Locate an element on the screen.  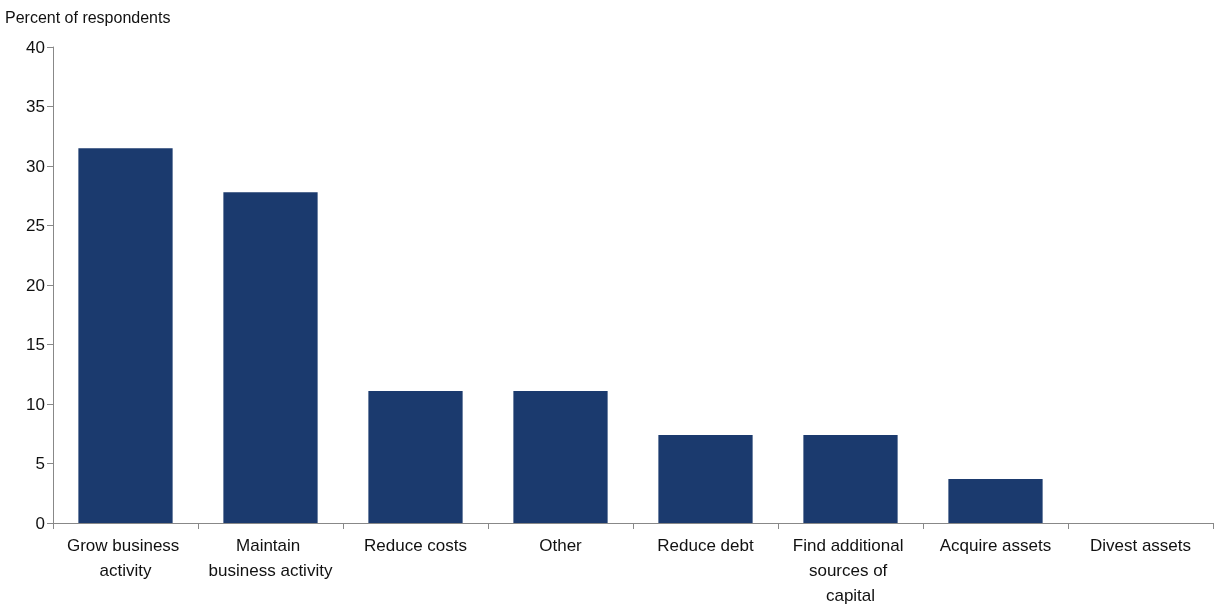
y-tick-label: 35 is located at coordinates (35, 106).